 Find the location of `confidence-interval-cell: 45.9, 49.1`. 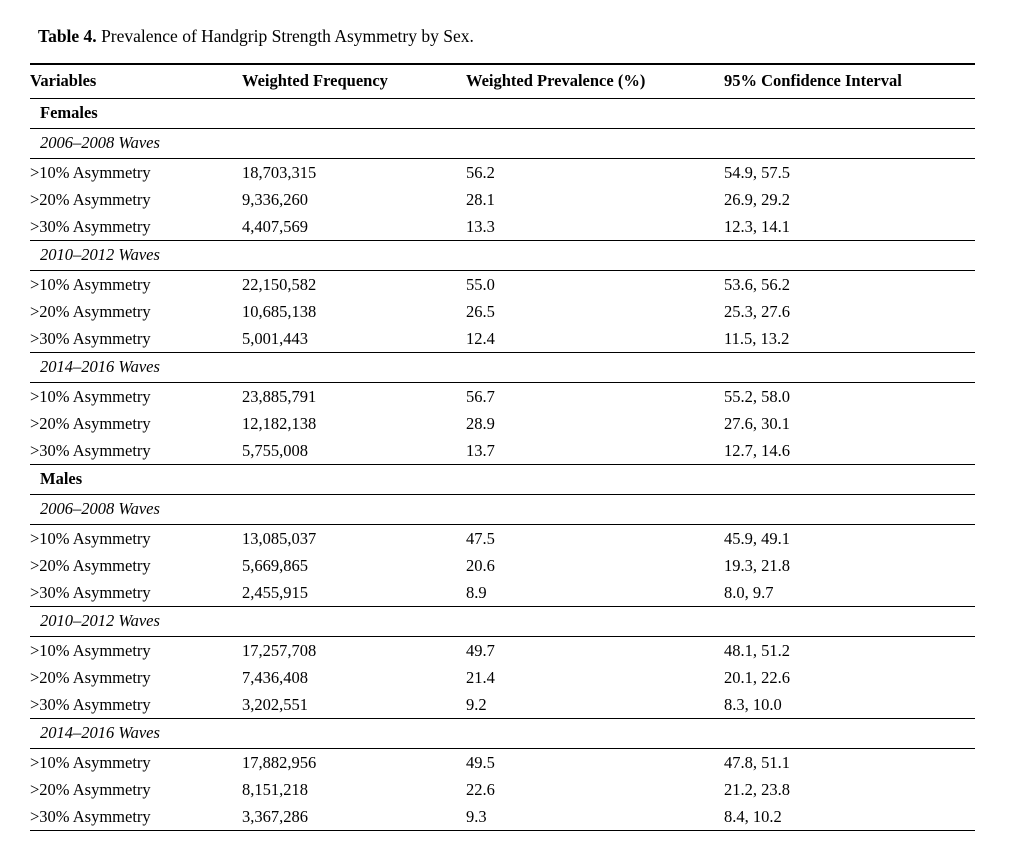

confidence-interval-cell: 45.9, 49.1 is located at coordinates (757, 538).